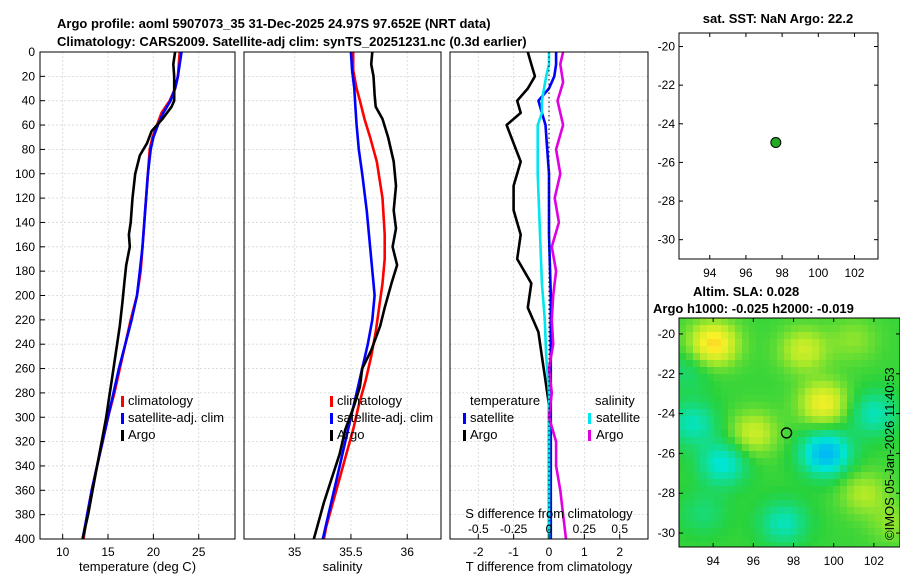 Image resolution: width=900 pixels, height=580 pixels. I want to click on legend-entry: satellite, so click(618, 417).